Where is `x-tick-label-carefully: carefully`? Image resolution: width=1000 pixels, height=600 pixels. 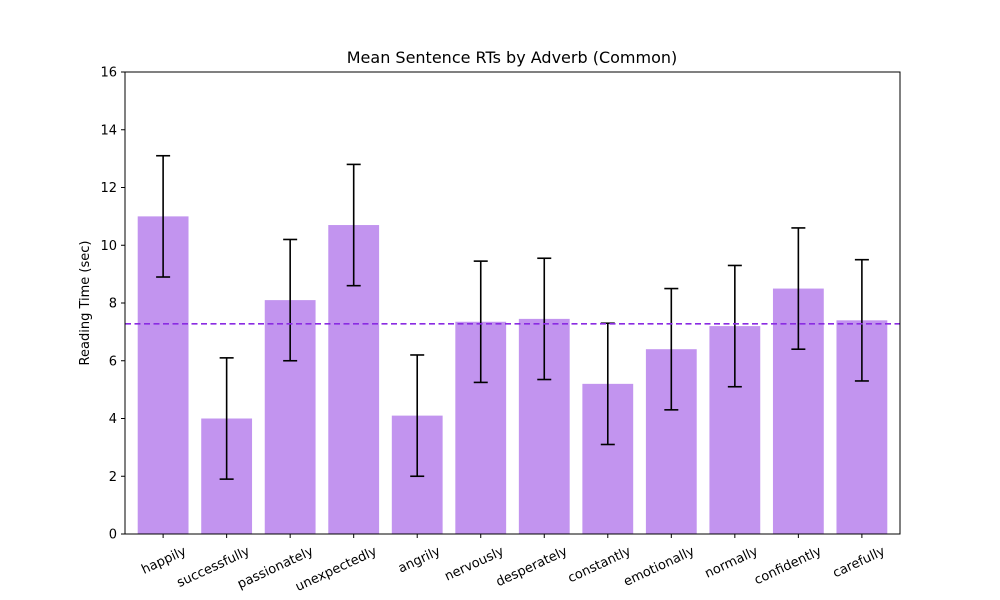 x-tick-label-carefully: carefully is located at coordinates (859, 562).